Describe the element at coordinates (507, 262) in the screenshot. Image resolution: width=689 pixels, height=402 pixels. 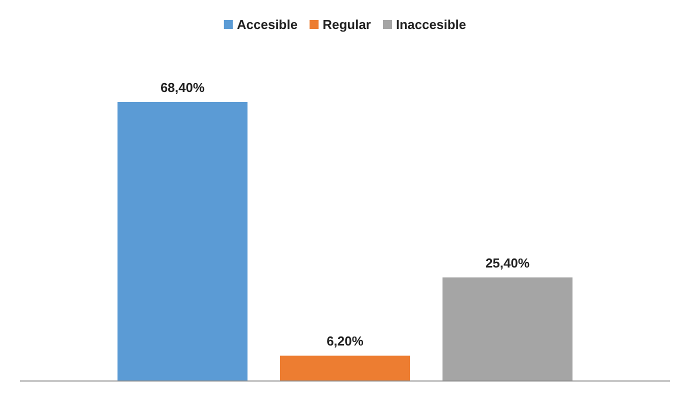
I see `data-label: 25,40%` at that location.